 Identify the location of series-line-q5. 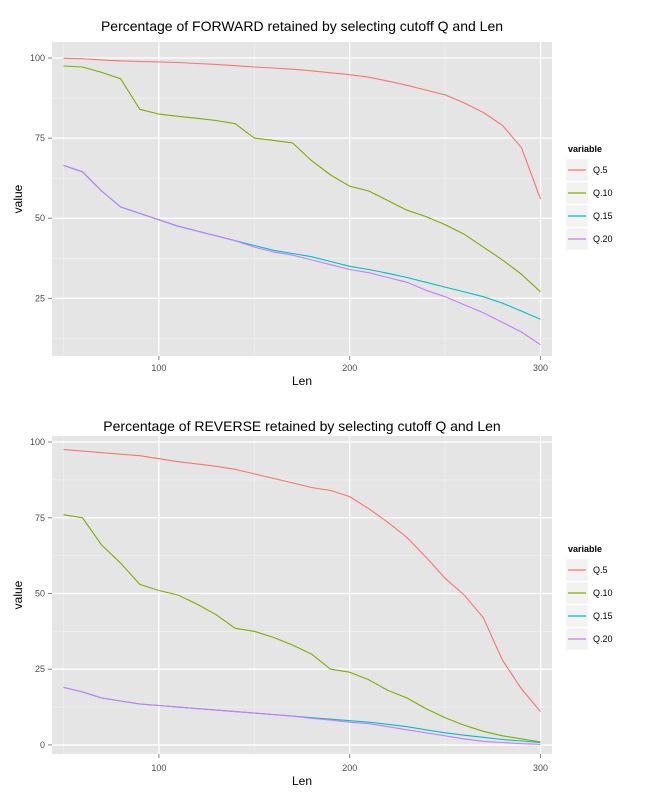
(302, 128).